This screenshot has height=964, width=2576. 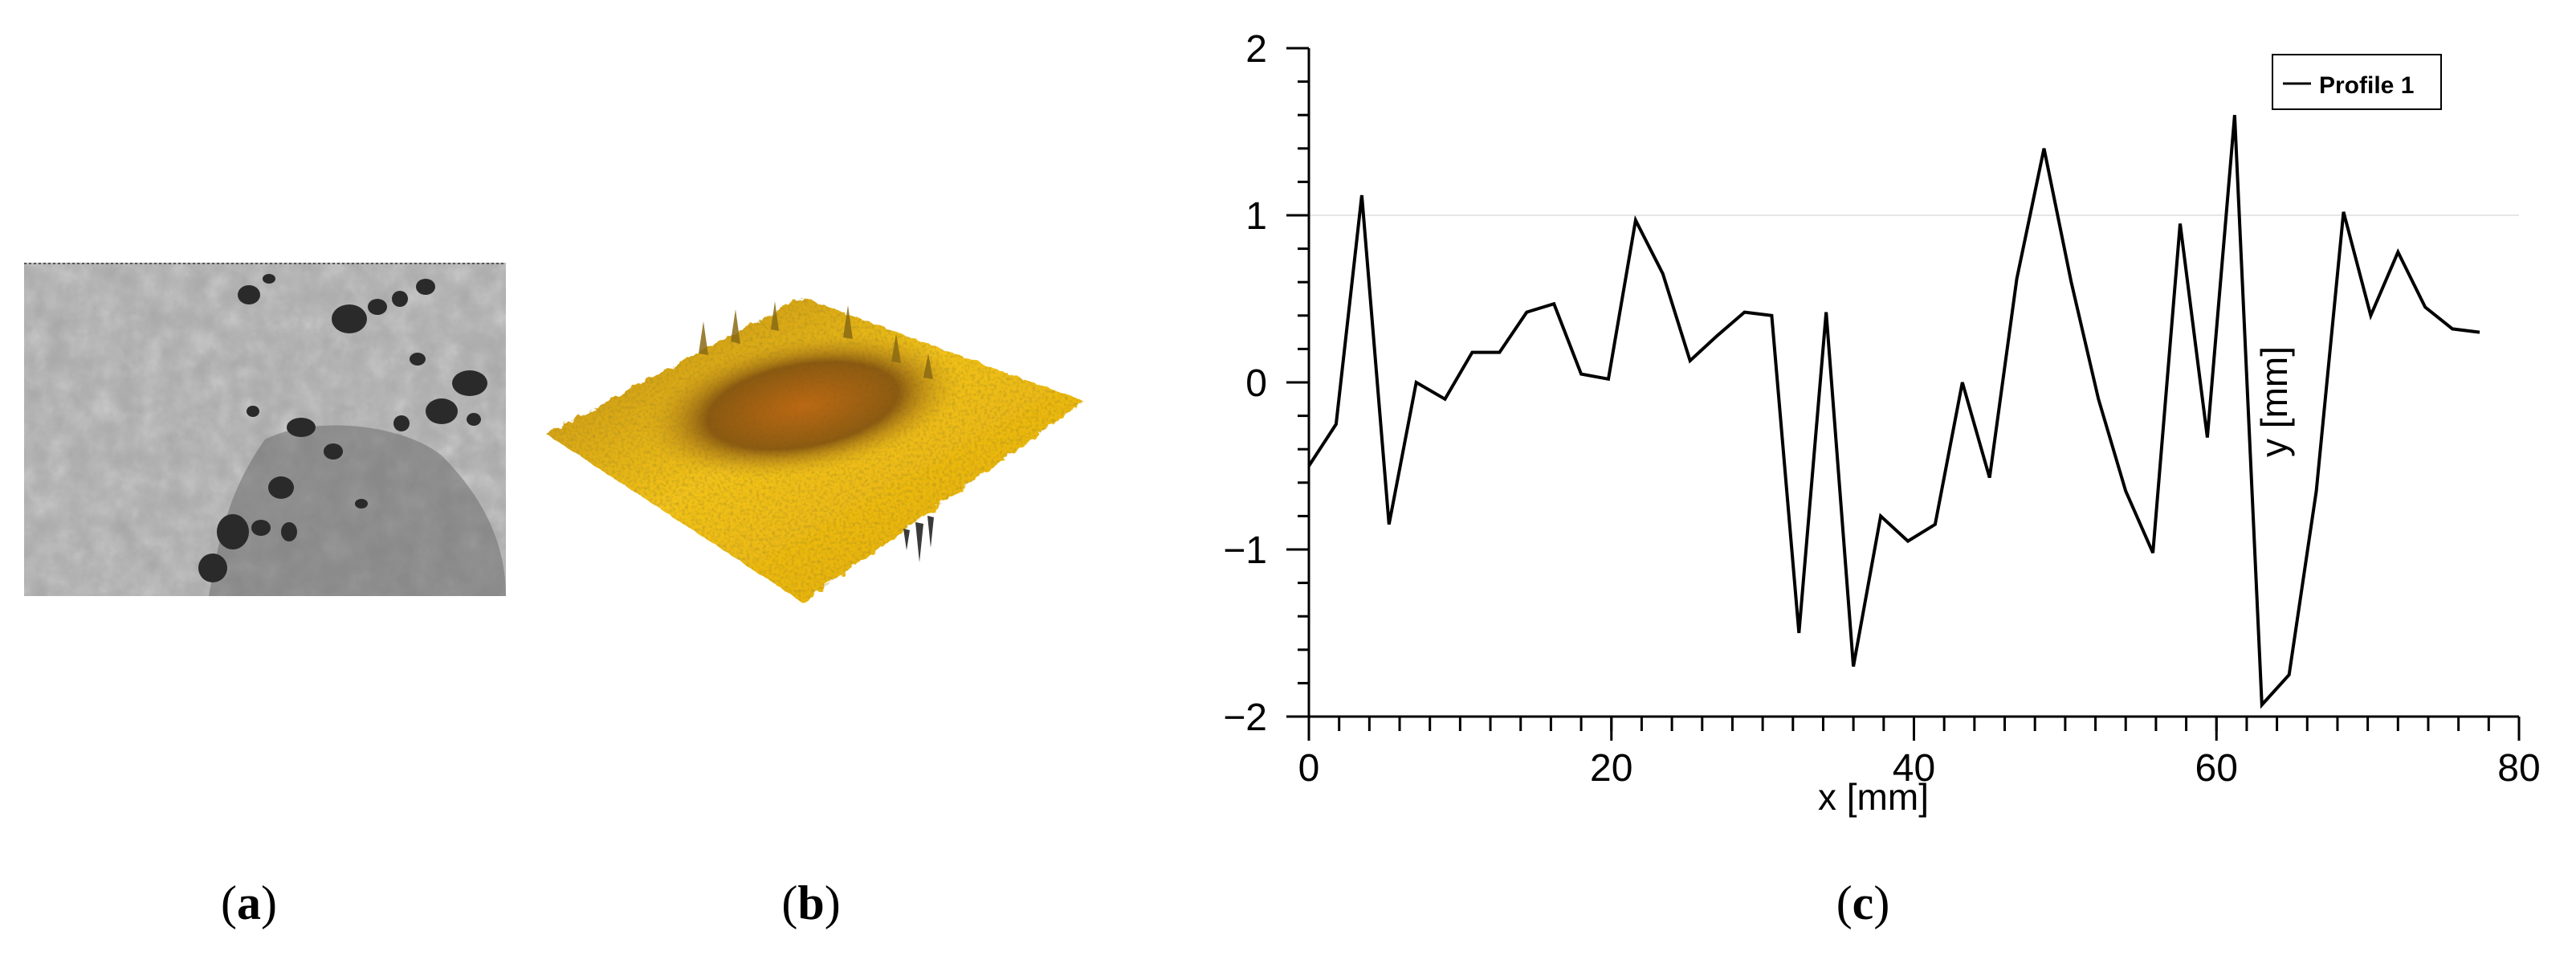 What do you see at coordinates (1256, 383) in the screenshot?
I see `y-tick-label: 0` at bounding box center [1256, 383].